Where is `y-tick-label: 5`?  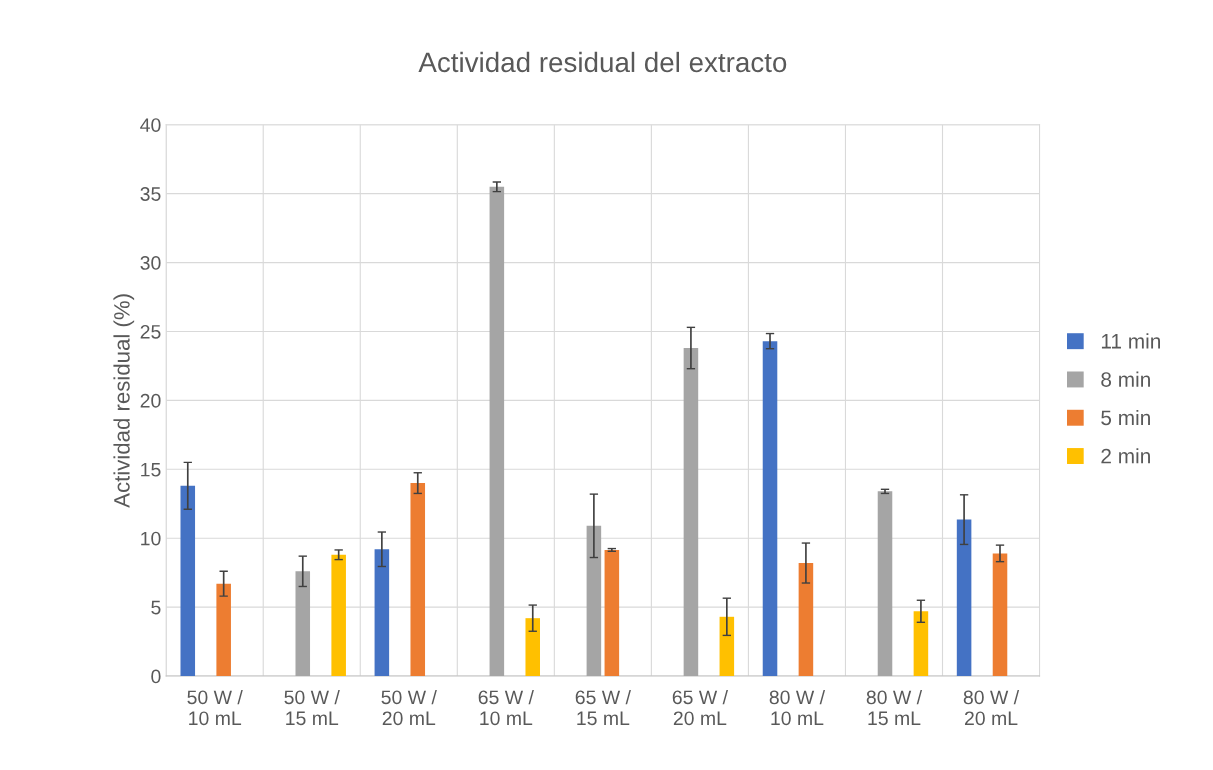
y-tick-label: 5 is located at coordinates (156, 607).